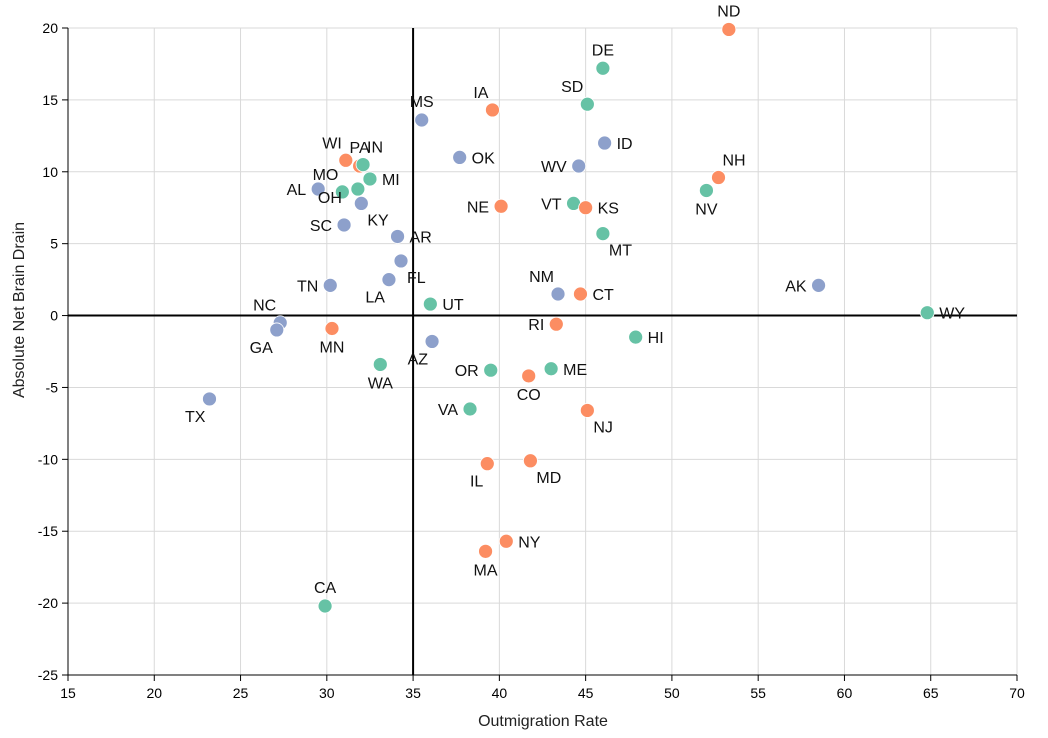  I want to click on data-point-az, so click(432, 341).